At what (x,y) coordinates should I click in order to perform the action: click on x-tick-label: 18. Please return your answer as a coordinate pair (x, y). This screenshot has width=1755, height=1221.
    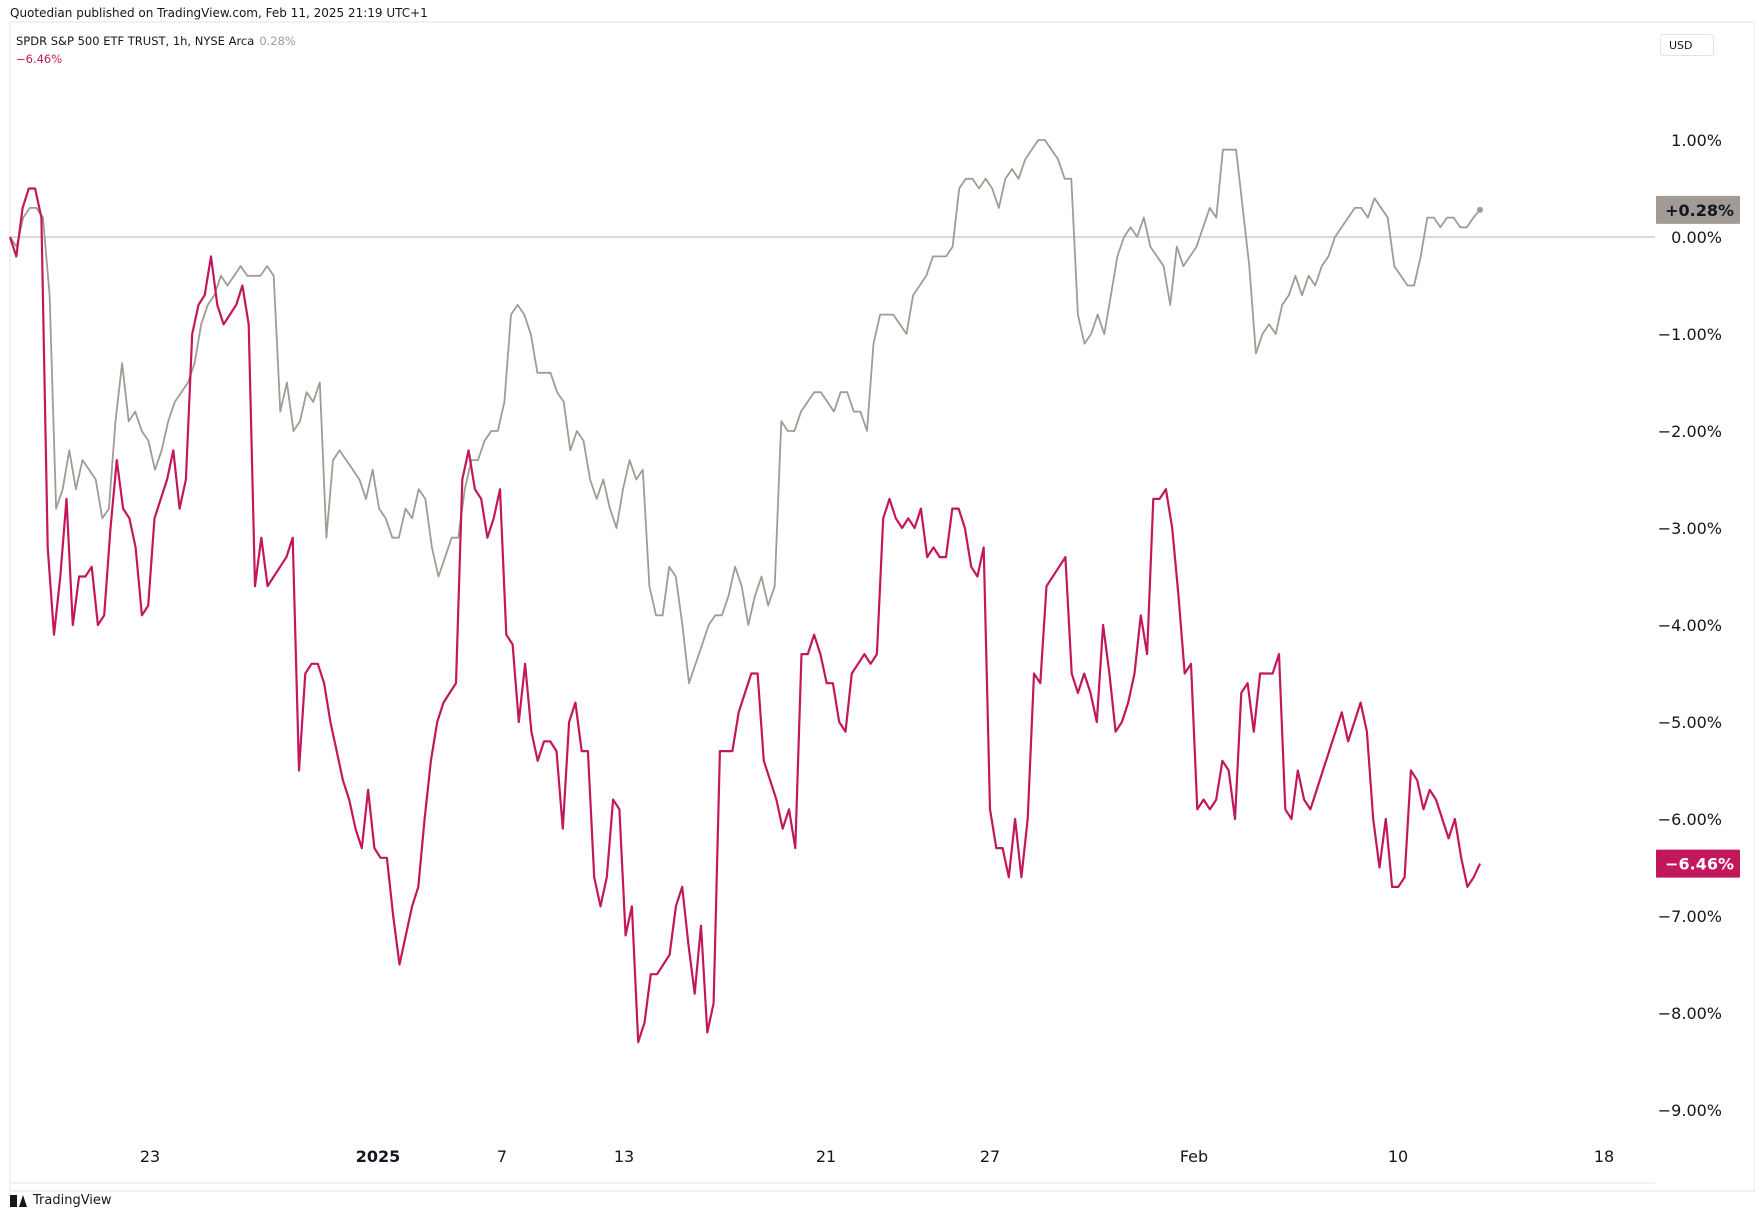
    Looking at the image, I should click on (1604, 1156).